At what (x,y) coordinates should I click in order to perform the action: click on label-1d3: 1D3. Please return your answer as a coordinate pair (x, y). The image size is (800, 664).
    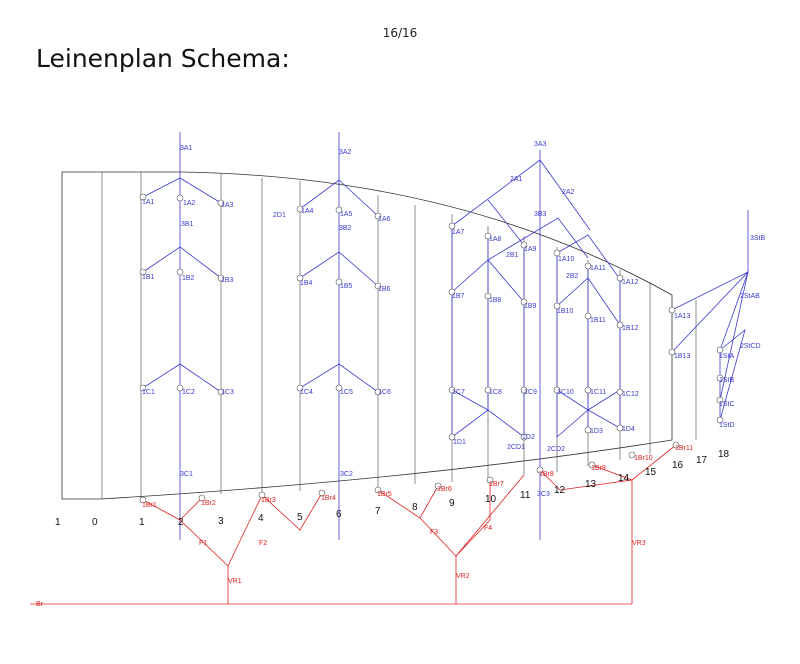
    Looking at the image, I should click on (596, 431).